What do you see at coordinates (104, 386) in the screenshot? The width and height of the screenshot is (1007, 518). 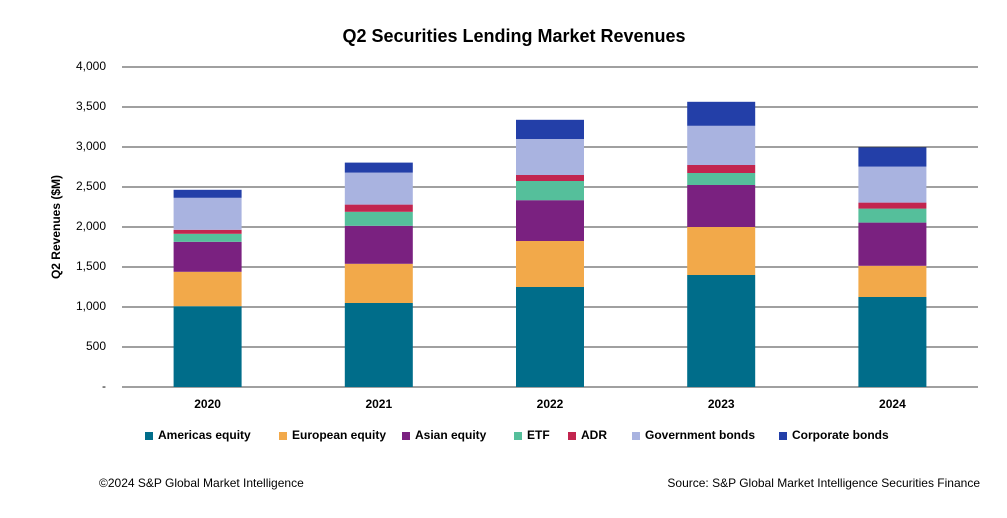 I see `y-tick-label: -` at bounding box center [104, 386].